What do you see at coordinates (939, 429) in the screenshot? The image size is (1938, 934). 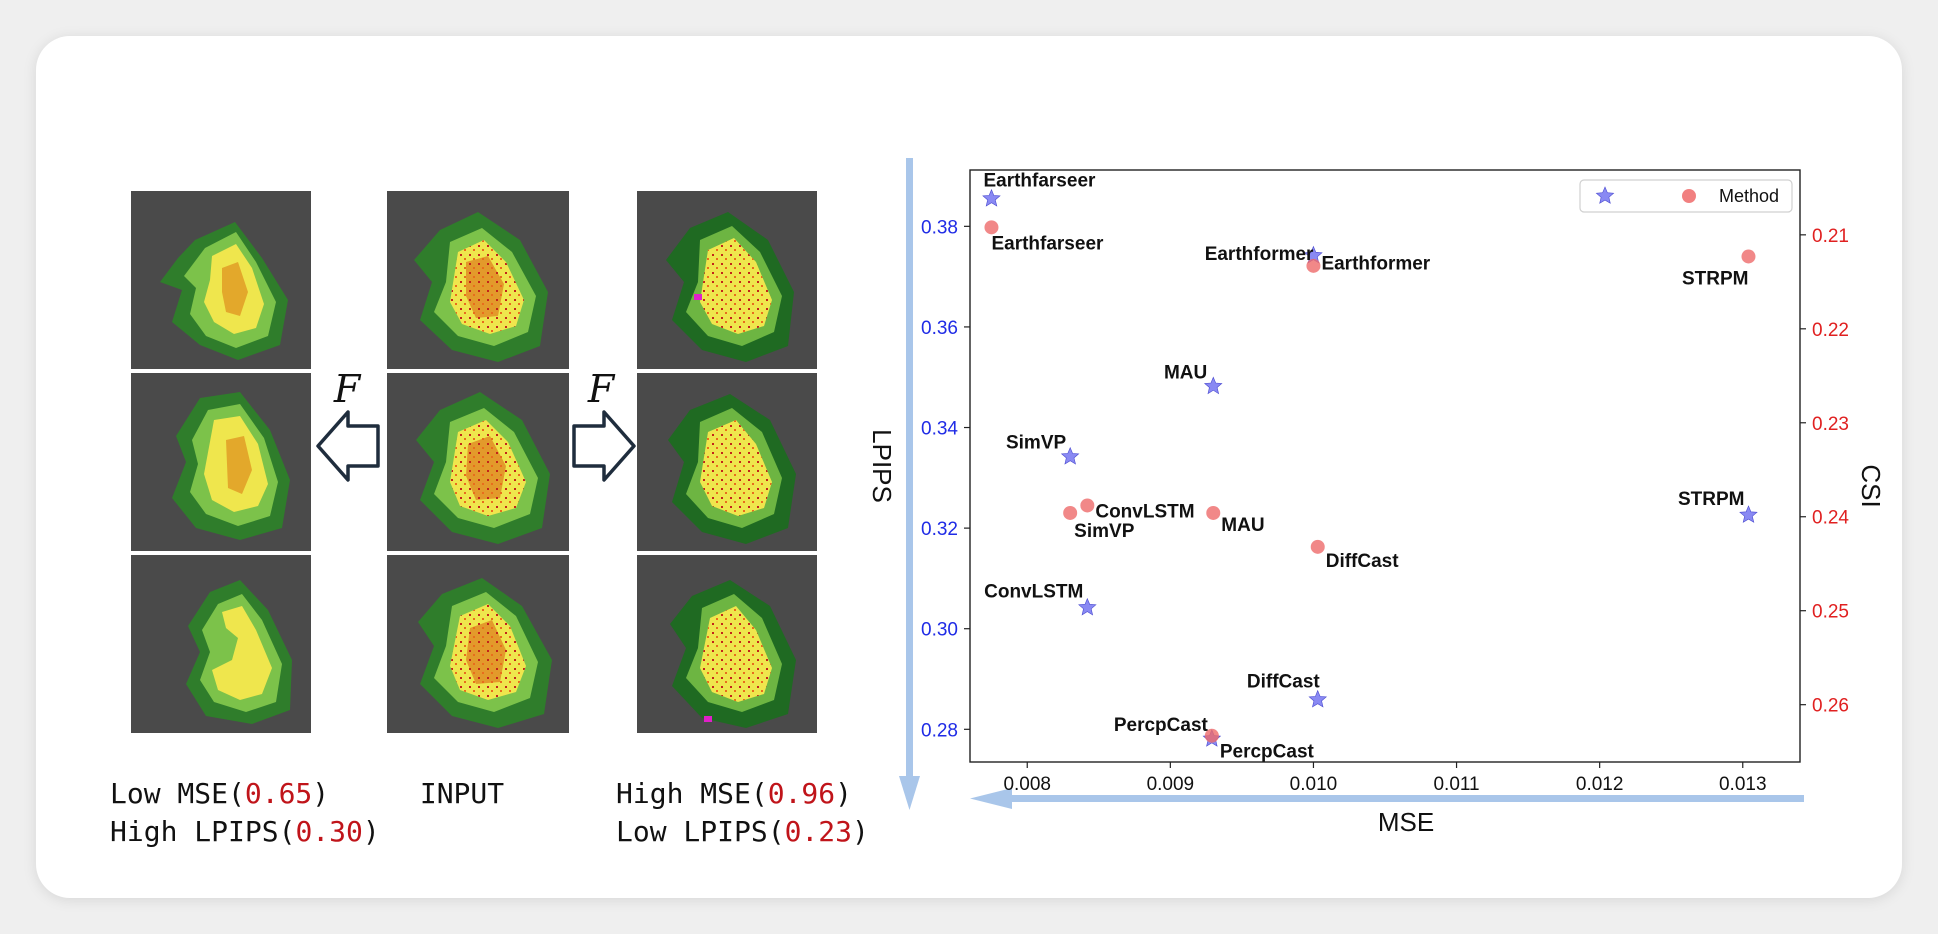 I see `y-left-tick-label: 0.34` at bounding box center [939, 429].